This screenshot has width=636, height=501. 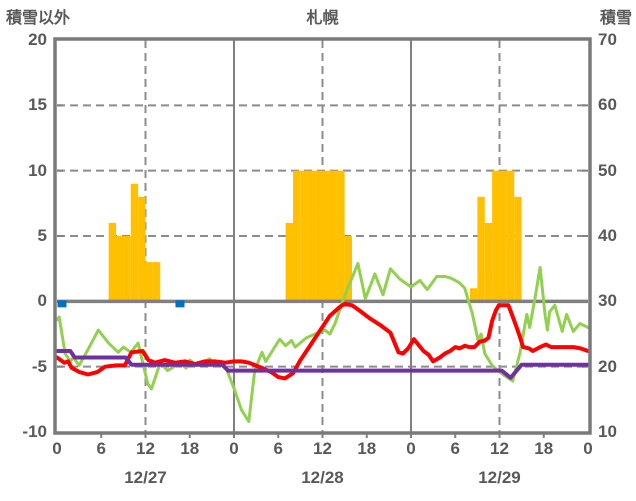 I want to click on right-axis-title: 積雪, so click(x=615, y=18).